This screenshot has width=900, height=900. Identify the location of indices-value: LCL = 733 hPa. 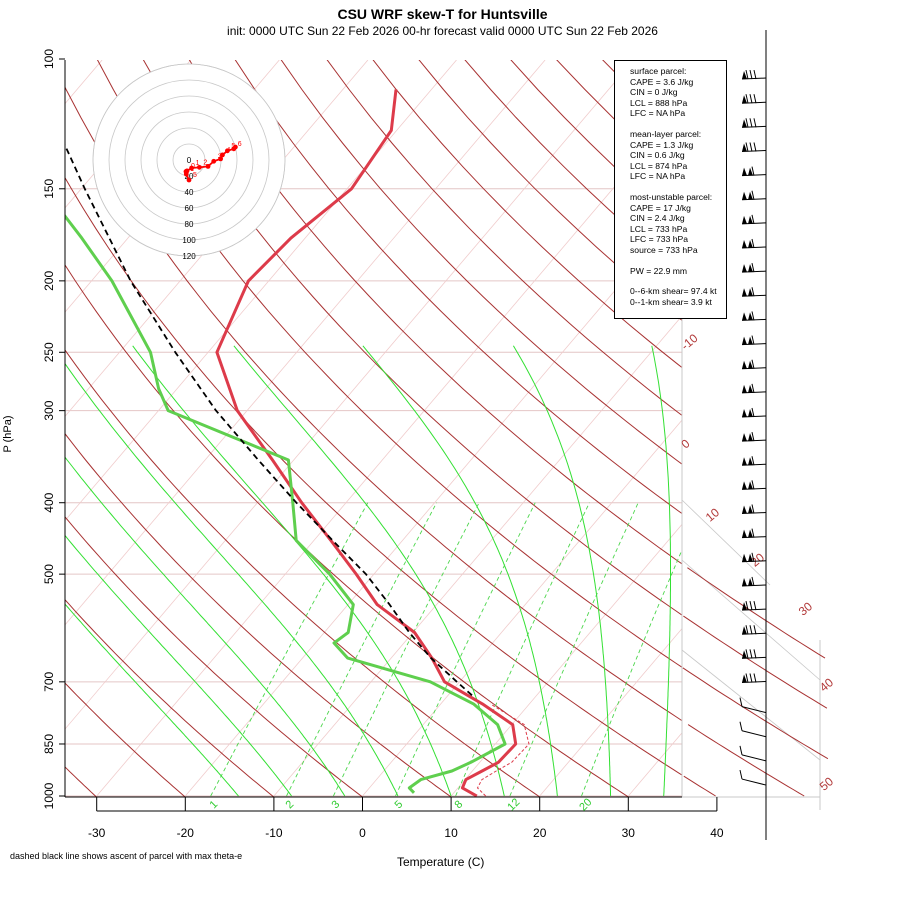
(659, 228).